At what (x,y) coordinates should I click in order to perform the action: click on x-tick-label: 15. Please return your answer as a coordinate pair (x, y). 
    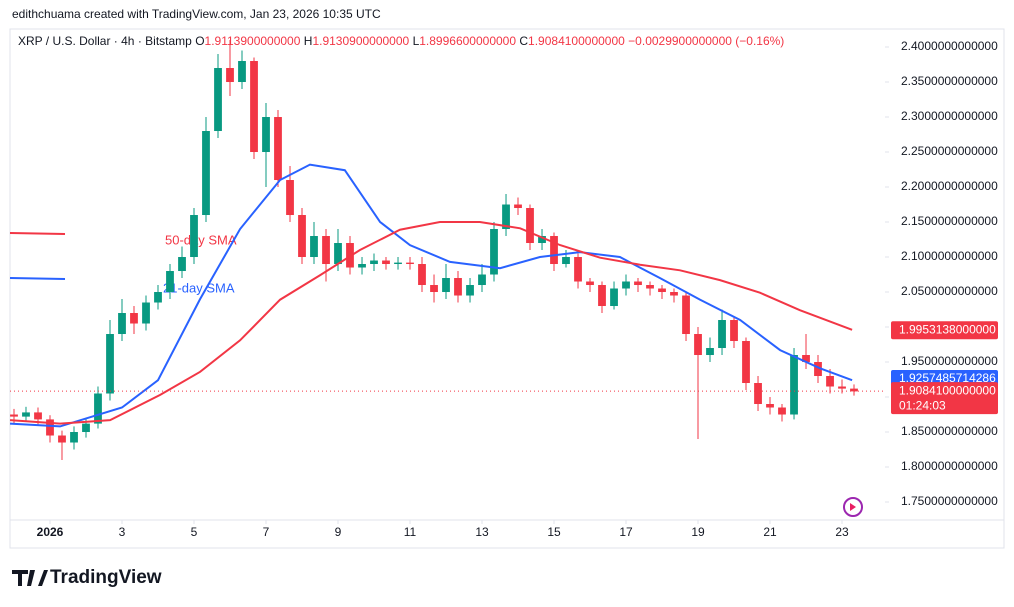
    Looking at the image, I should click on (554, 532).